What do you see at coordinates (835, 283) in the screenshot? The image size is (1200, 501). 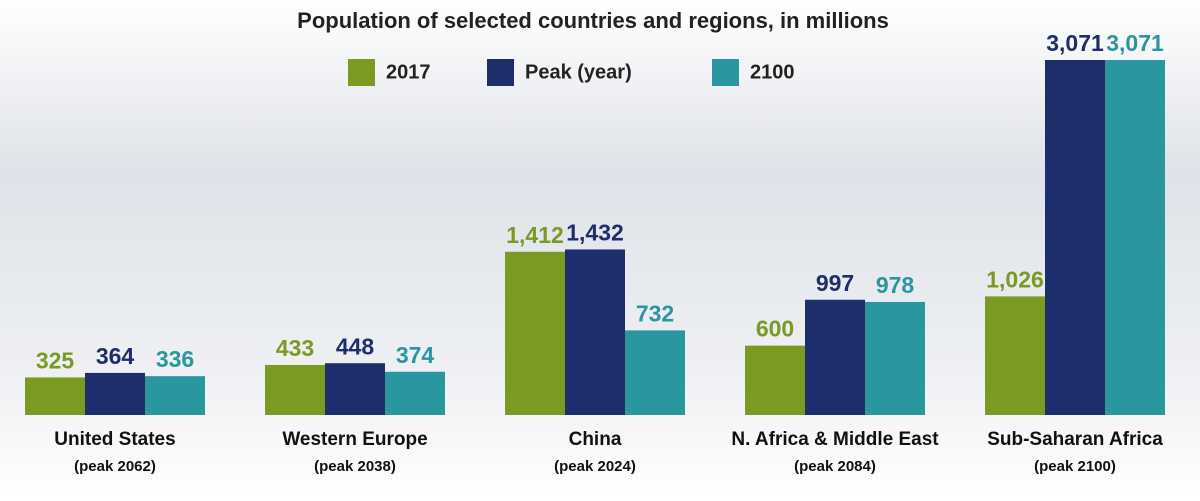 I see `value-label: 997` at bounding box center [835, 283].